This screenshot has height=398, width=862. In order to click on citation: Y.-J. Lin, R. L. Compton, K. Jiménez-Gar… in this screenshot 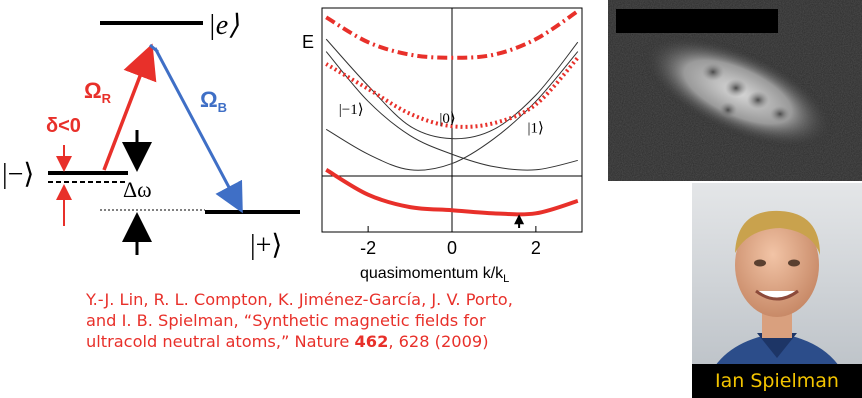, I will do `click(351, 320)`.